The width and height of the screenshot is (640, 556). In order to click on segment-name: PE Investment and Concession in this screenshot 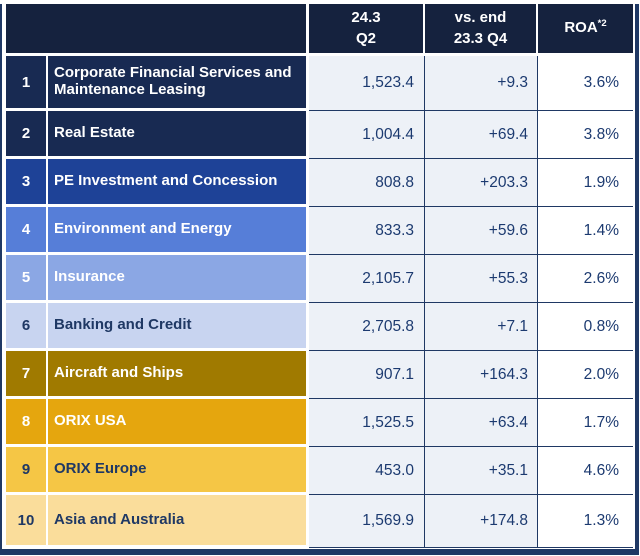, I will do `click(177, 181)`.